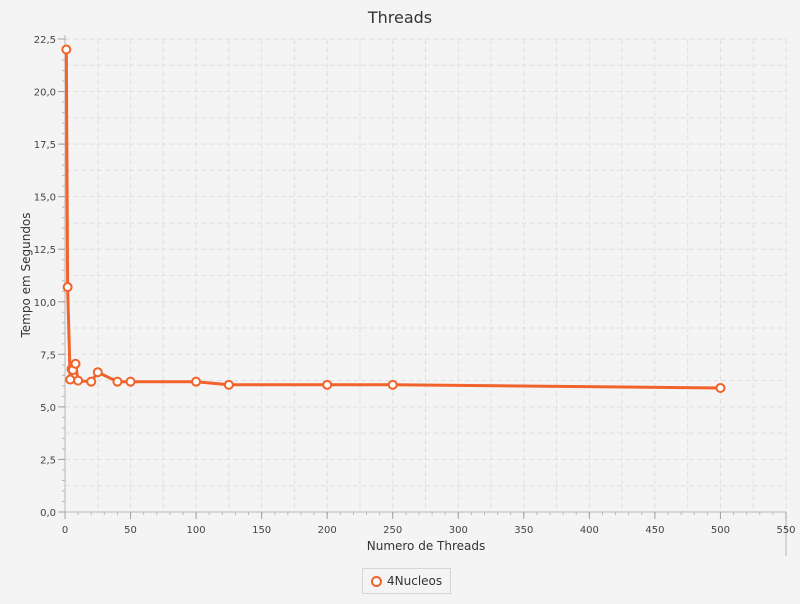  What do you see at coordinates (785, 530) in the screenshot?
I see `x-tick-label: 550` at bounding box center [785, 530].